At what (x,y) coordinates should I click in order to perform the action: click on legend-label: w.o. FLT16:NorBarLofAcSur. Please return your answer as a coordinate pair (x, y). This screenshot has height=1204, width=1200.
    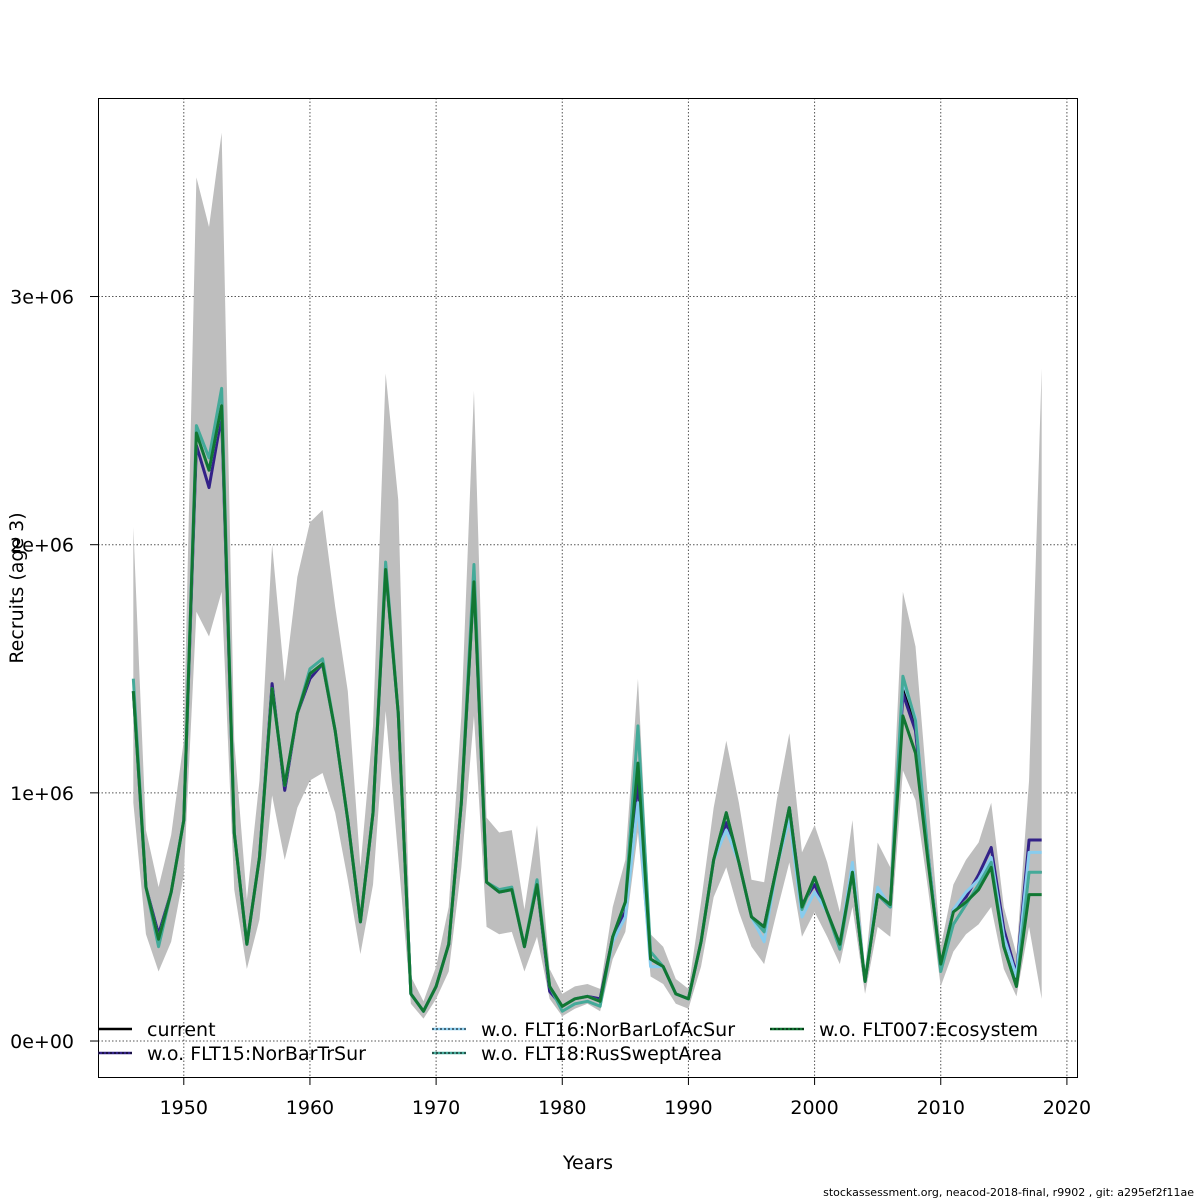
    Looking at the image, I should click on (608, 1030).